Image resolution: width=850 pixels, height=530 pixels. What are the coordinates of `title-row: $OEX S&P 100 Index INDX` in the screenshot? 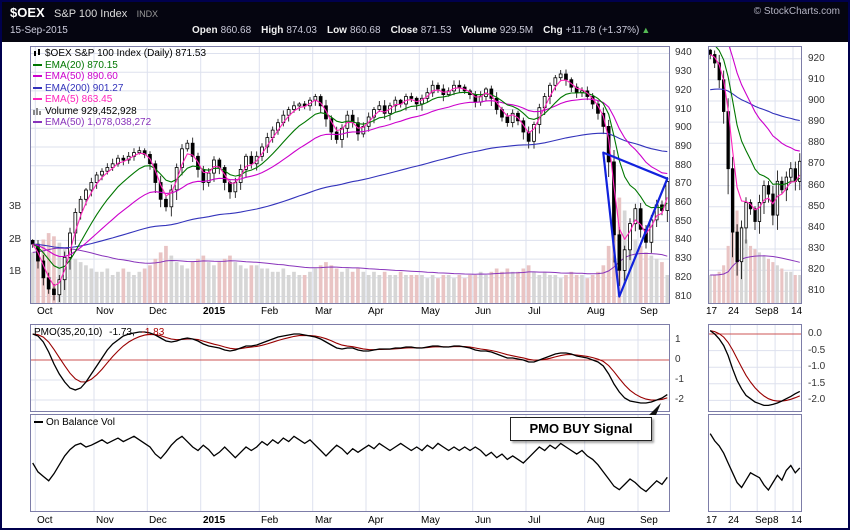 It's located at (84, 12).